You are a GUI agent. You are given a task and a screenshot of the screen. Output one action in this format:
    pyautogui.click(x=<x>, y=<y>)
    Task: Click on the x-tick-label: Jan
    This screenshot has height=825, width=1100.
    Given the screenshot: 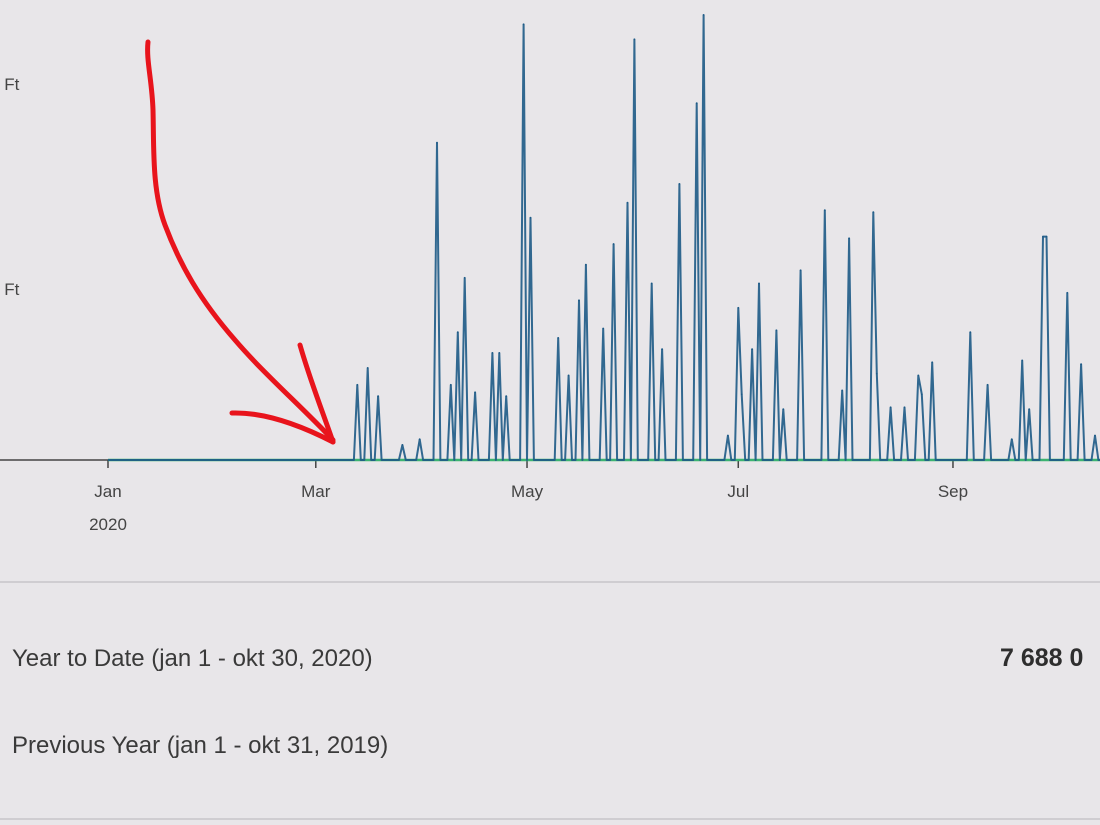 What is the action you would take?
    pyautogui.click(x=107, y=491)
    